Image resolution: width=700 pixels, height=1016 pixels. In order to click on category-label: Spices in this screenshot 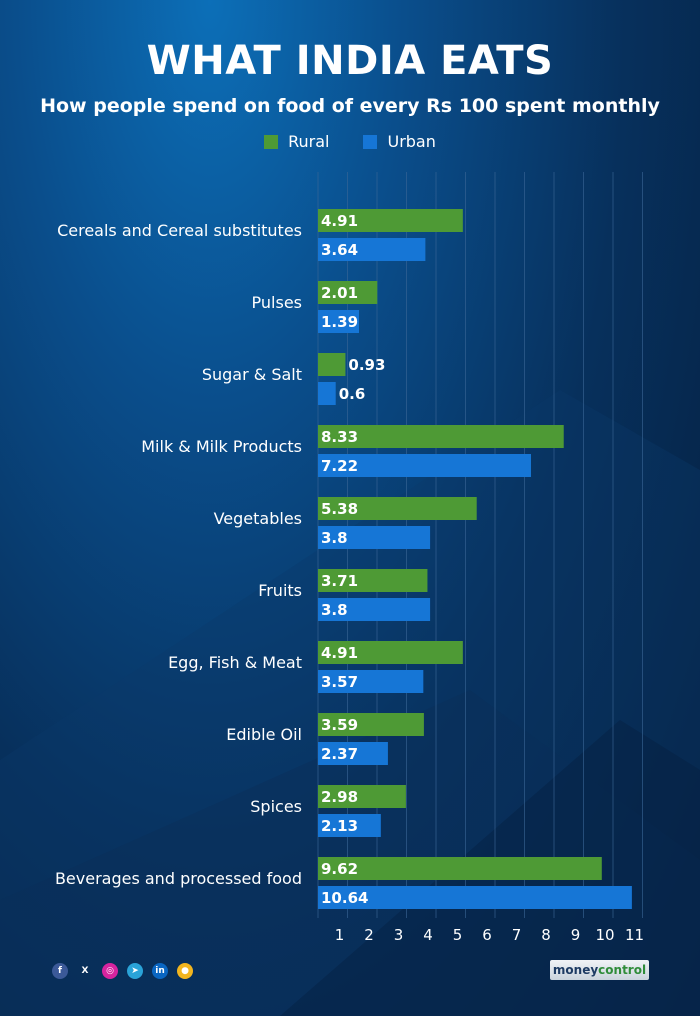, I will do `click(276, 806)`.